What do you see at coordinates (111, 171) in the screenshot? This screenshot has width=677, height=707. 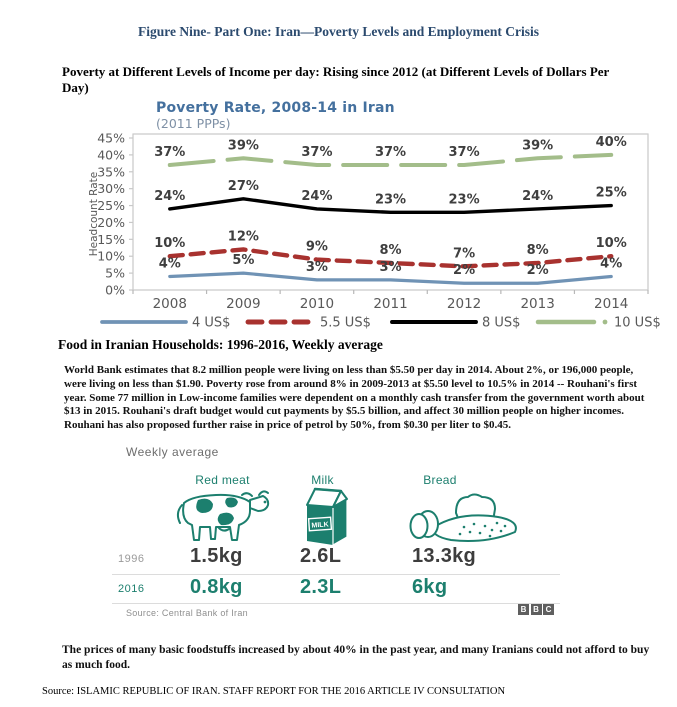 I see `svg-text: 35%` at bounding box center [111, 171].